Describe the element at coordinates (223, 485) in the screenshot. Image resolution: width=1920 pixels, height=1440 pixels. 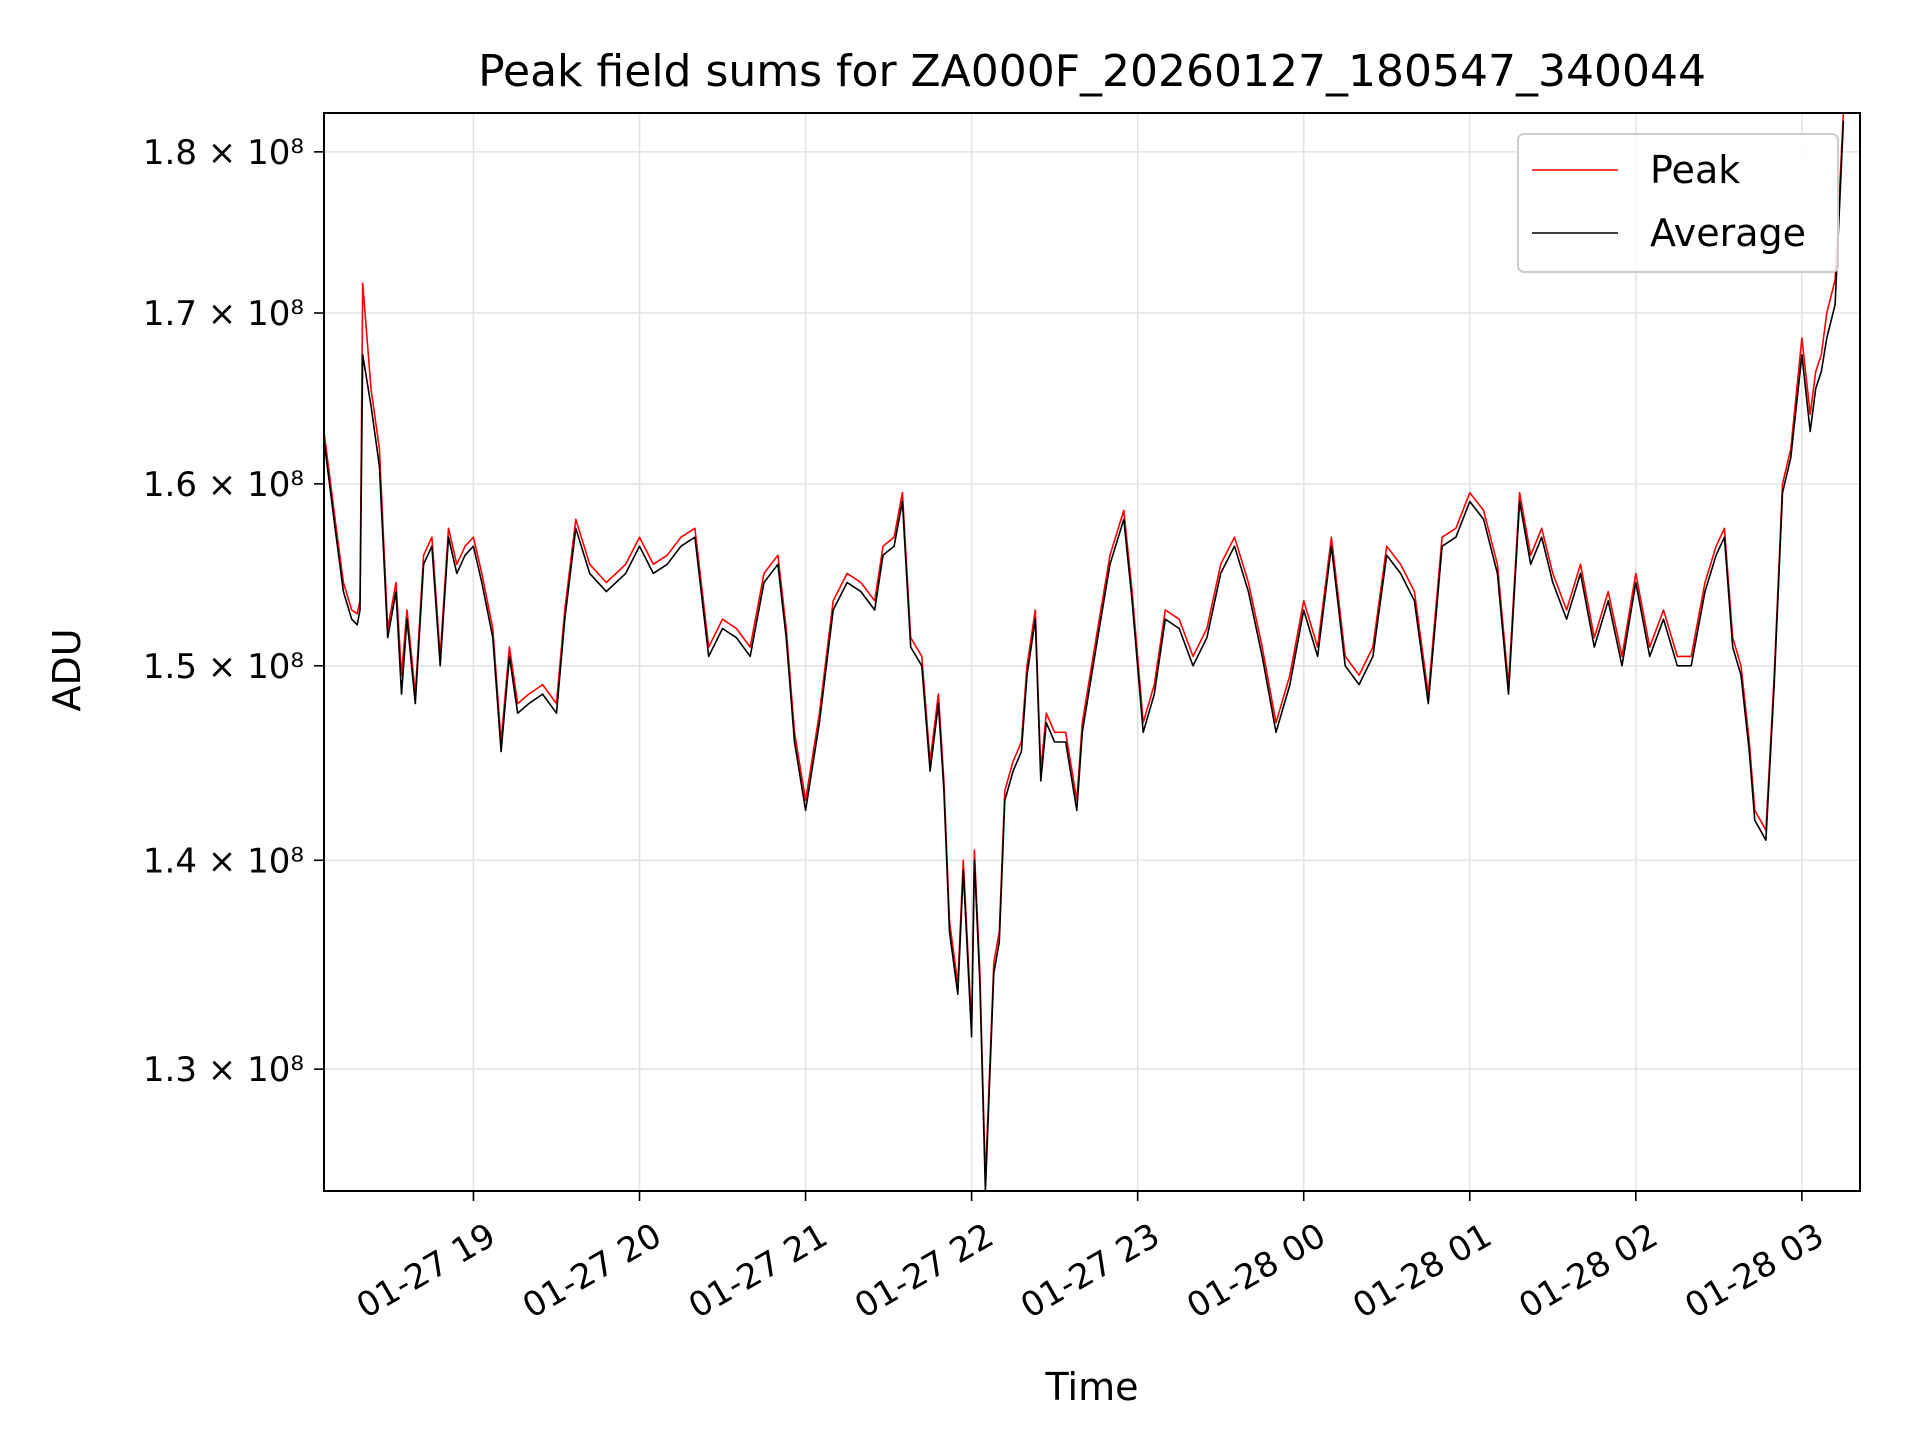
I see `y-tick-label: 1.6 × 10⁸` at that location.